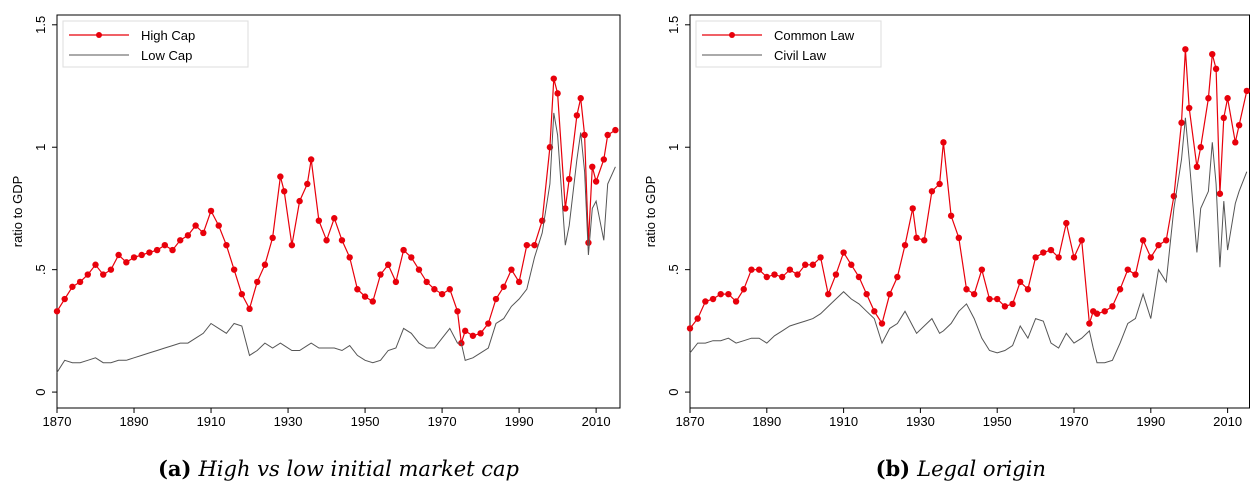 The width and height of the screenshot is (1250, 491). Describe the element at coordinates (166, 55) in the screenshot. I see `legend-label: Low Cap` at that location.